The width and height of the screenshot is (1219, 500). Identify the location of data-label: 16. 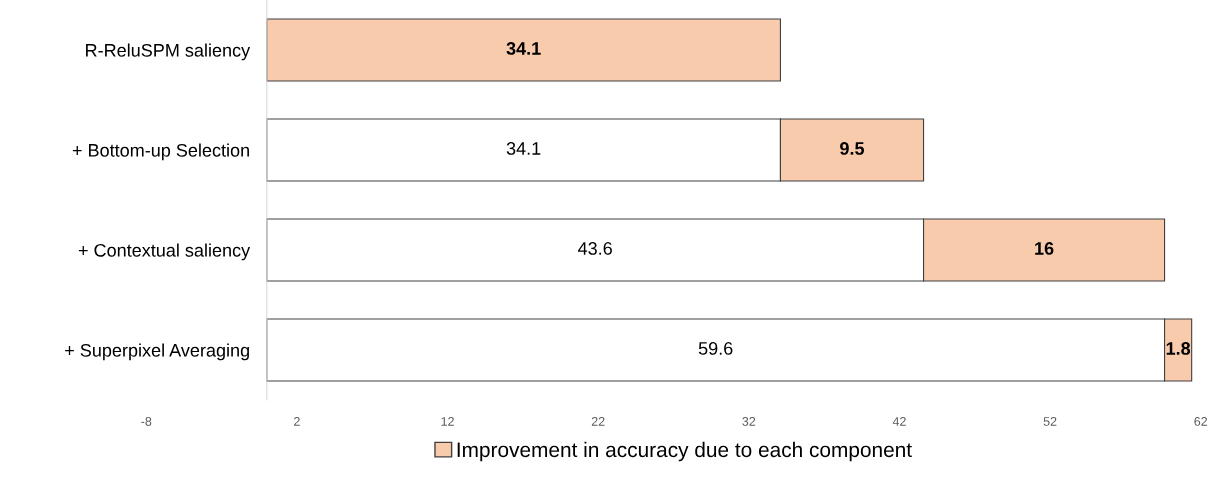
(1044, 248).